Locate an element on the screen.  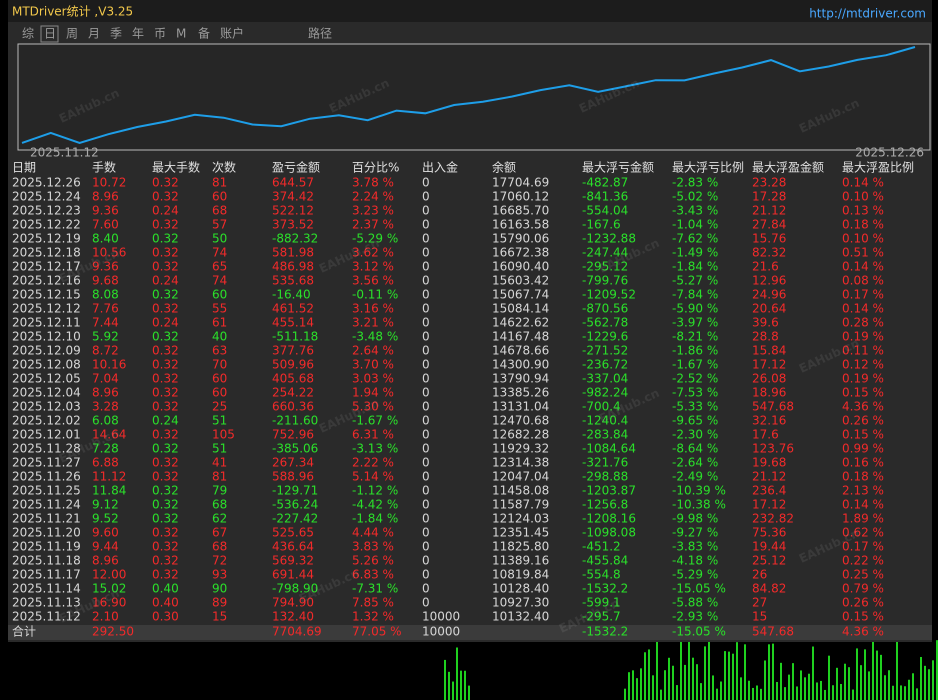
table-cell: -3.83 % is located at coordinates (695, 547).